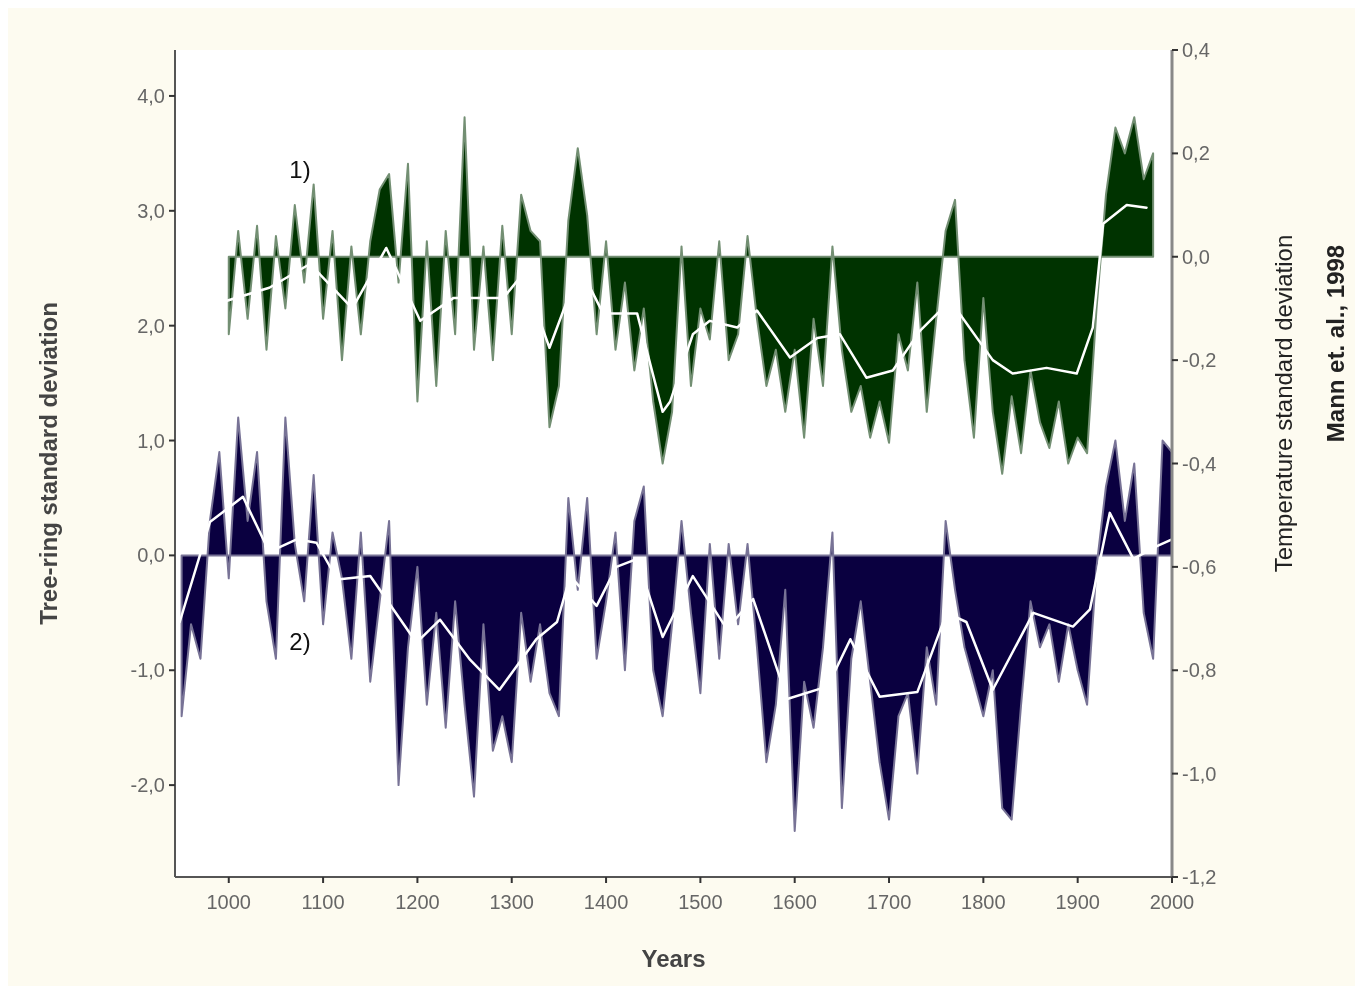  I want to click on y2-tick-label: -0,4, so click(1199, 463).